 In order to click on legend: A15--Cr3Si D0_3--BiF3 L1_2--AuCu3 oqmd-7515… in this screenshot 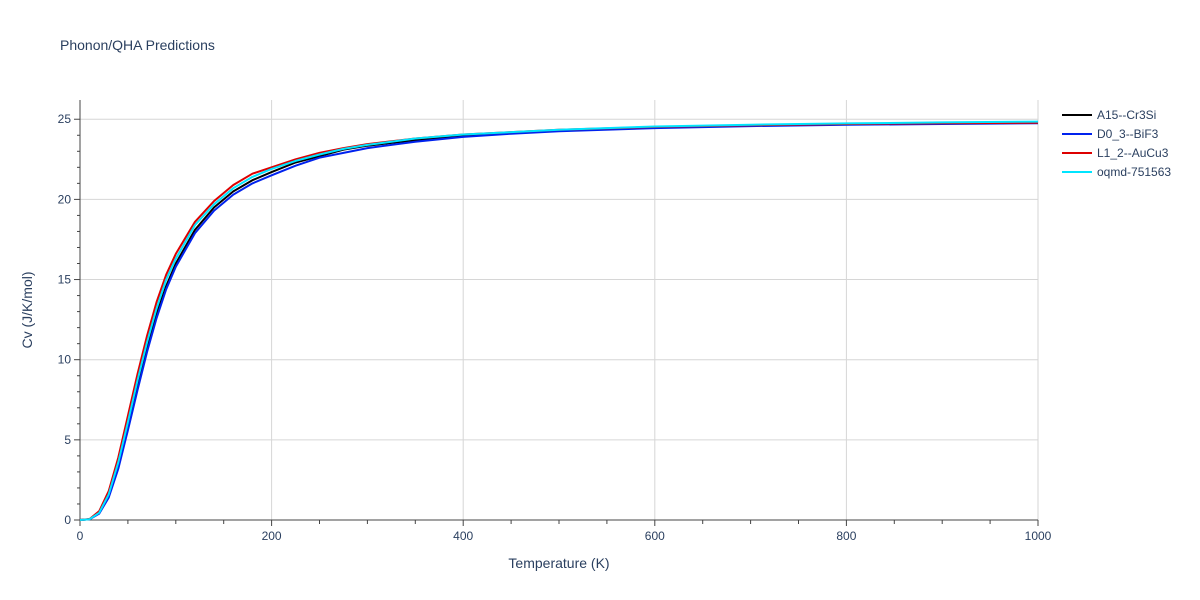, I will do `click(1116, 143)`.